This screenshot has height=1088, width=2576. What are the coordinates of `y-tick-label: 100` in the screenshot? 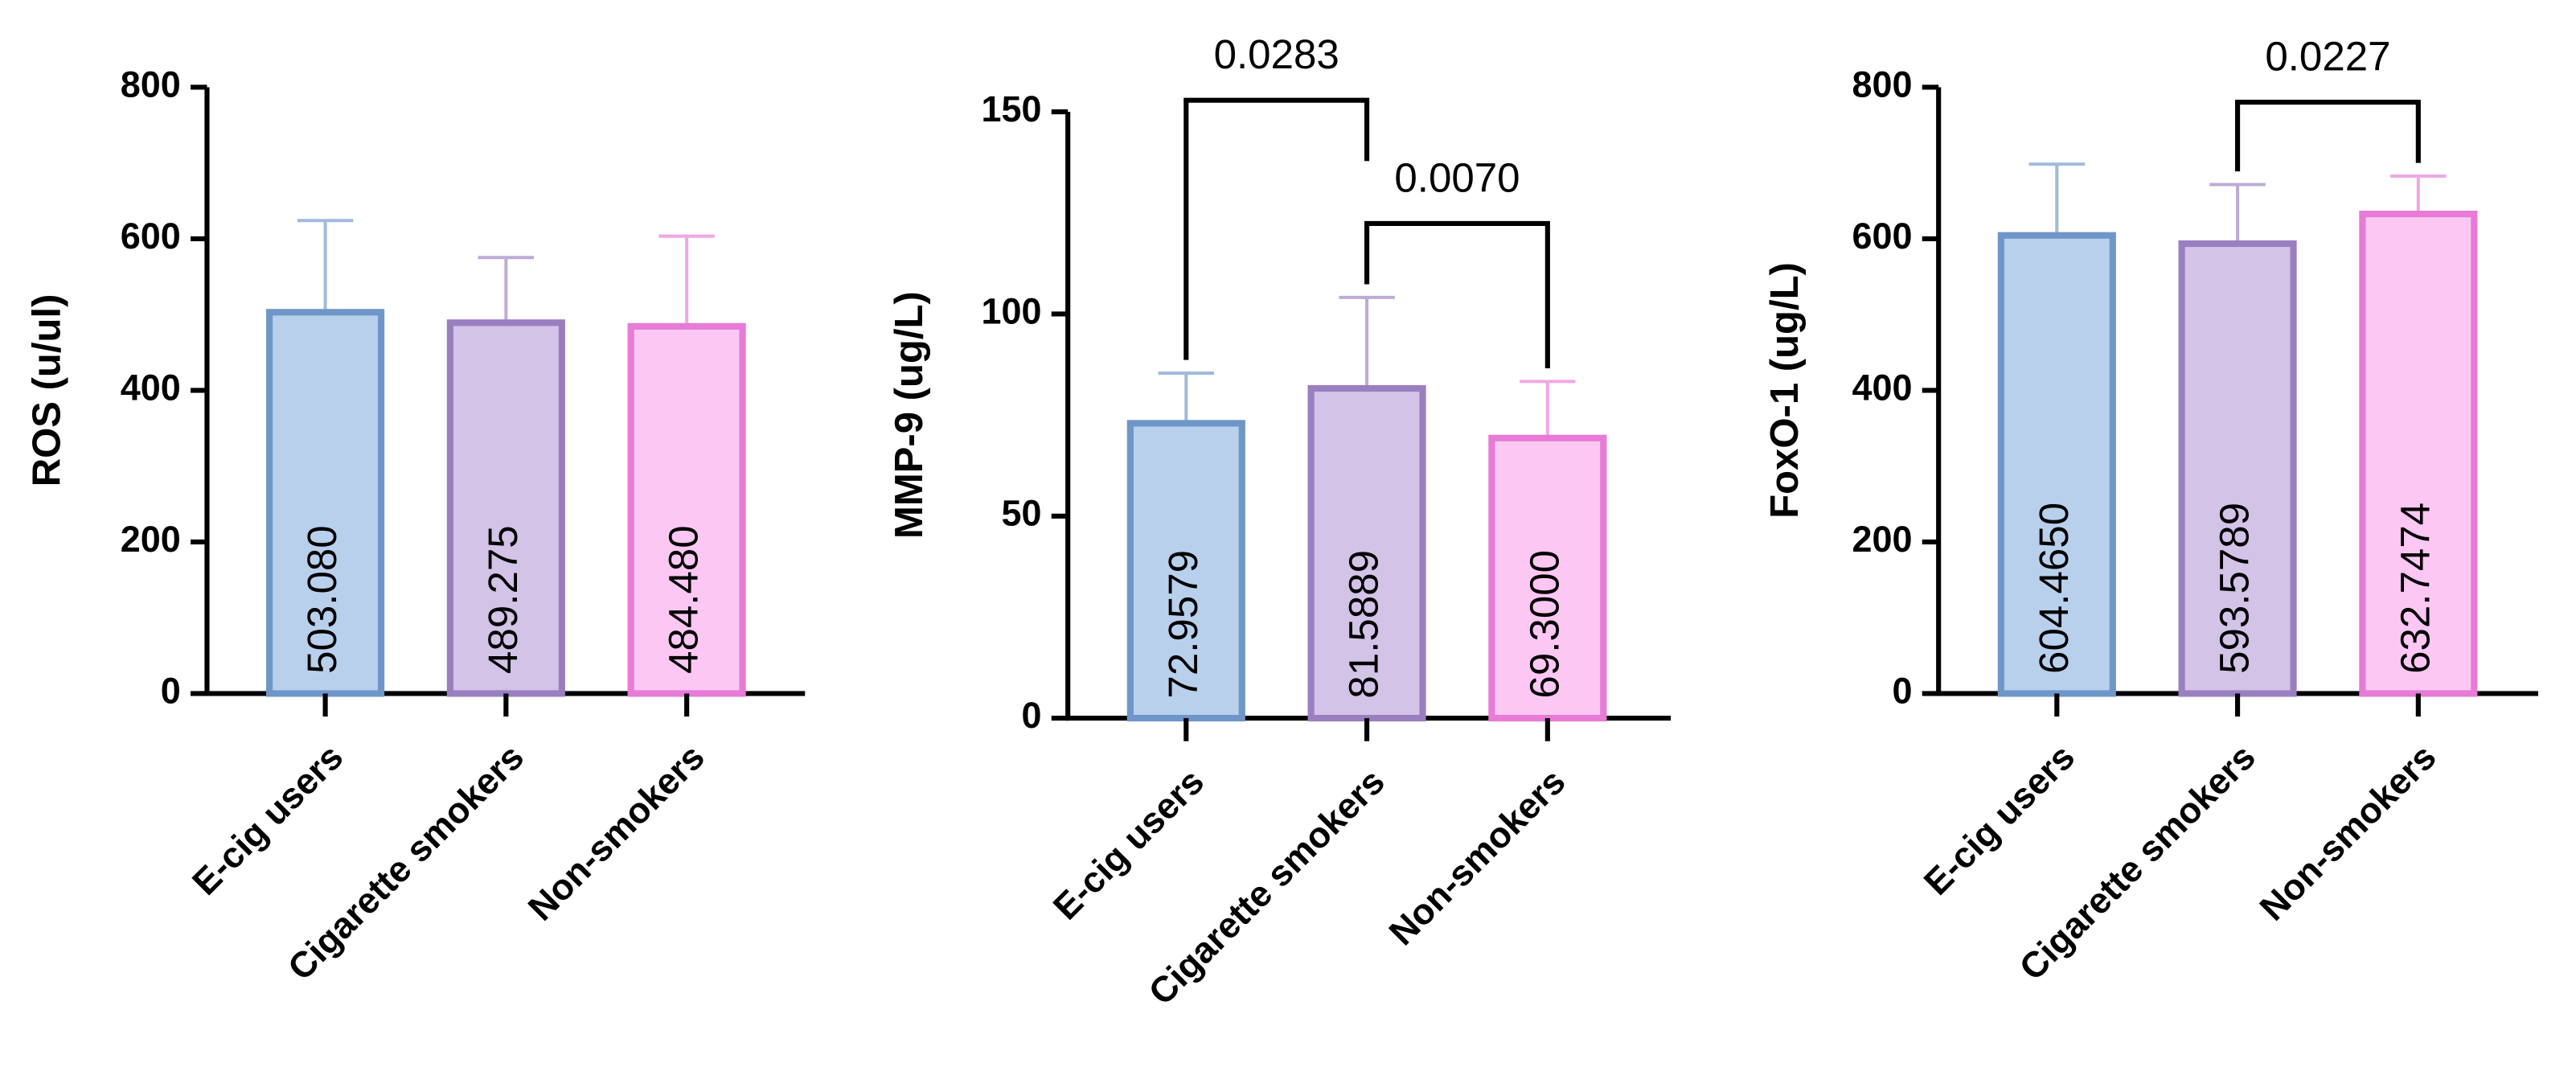 It's located at (1012, 311).